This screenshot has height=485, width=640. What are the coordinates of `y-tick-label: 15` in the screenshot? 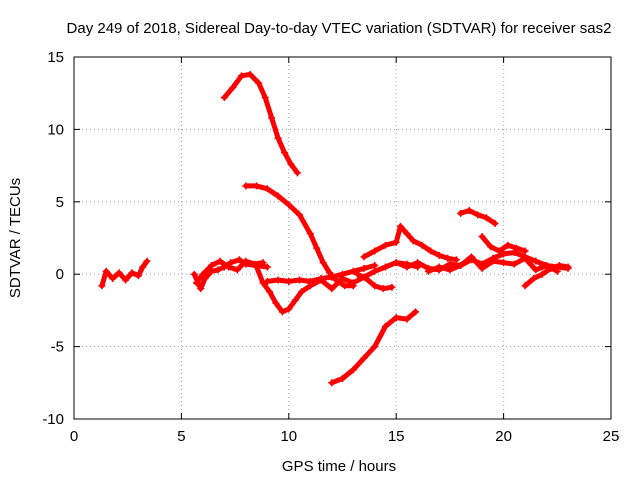 It's located at (55, 57).